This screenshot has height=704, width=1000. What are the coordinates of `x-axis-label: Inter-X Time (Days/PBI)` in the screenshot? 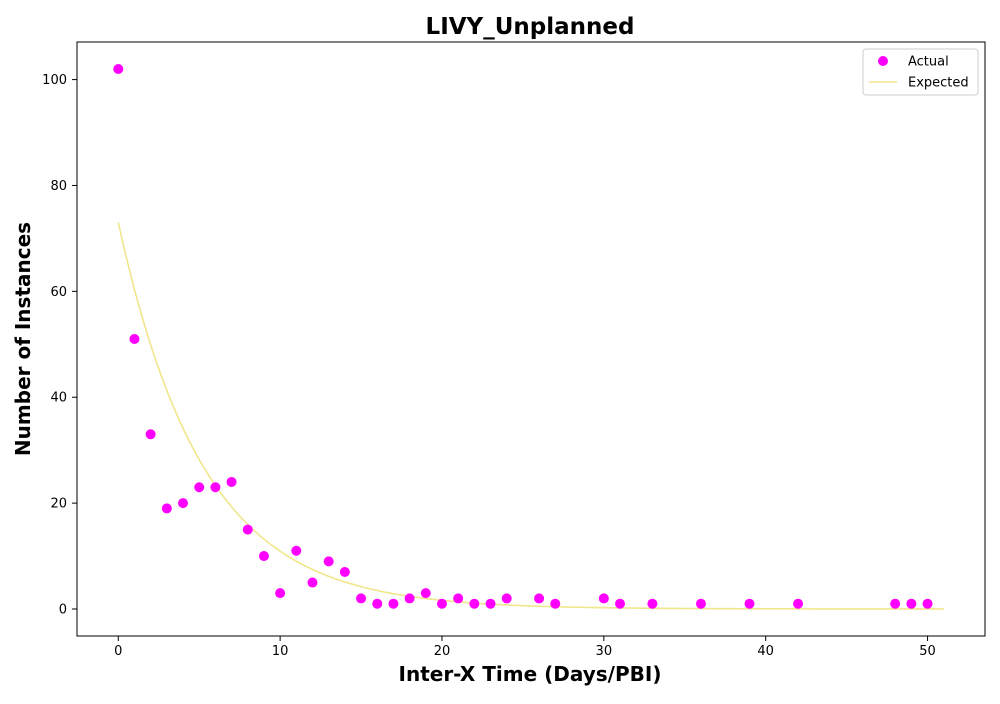 It's located at (530, 674).